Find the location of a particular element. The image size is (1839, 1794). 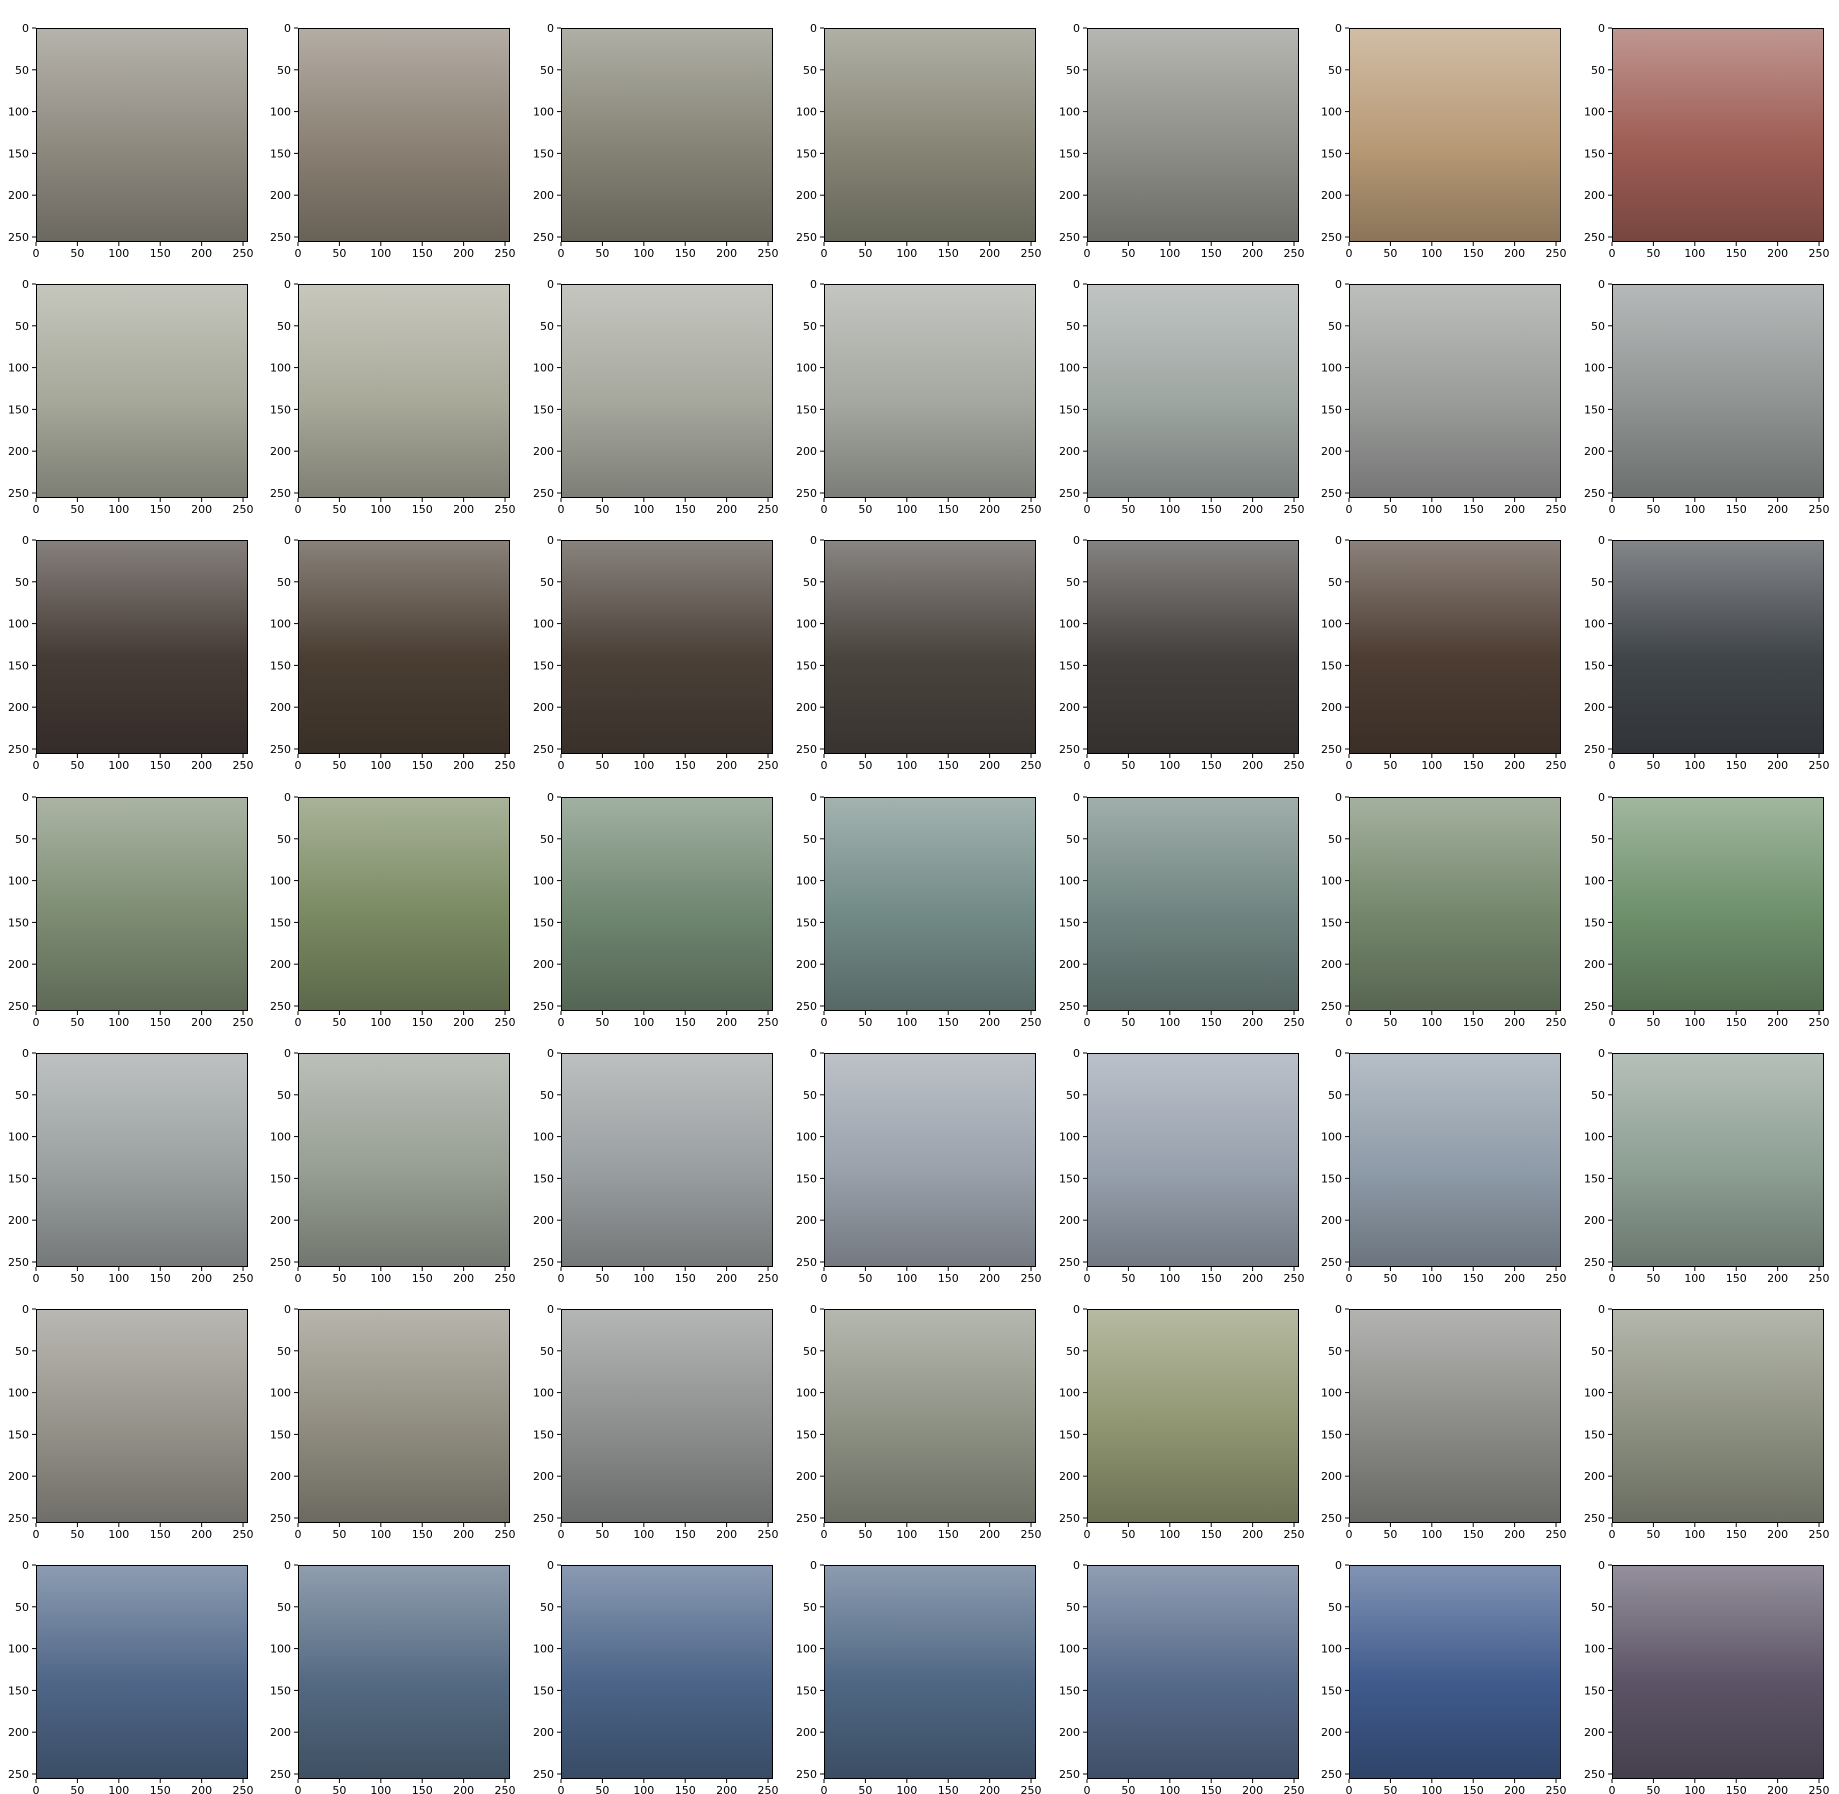

subplot-house-3: 0 50 100 150 200 250 0 50 100 150 200 250 is located at coordinates (656, 1166).